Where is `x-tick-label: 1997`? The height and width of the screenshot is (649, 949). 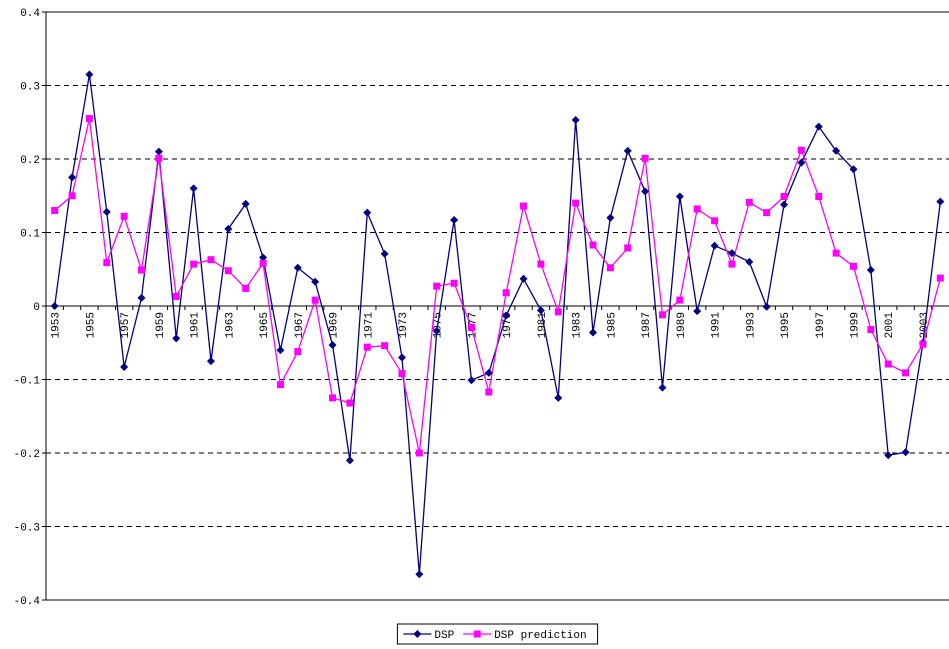
x-tick-label: 1997 is located at coordinates (821, 325).